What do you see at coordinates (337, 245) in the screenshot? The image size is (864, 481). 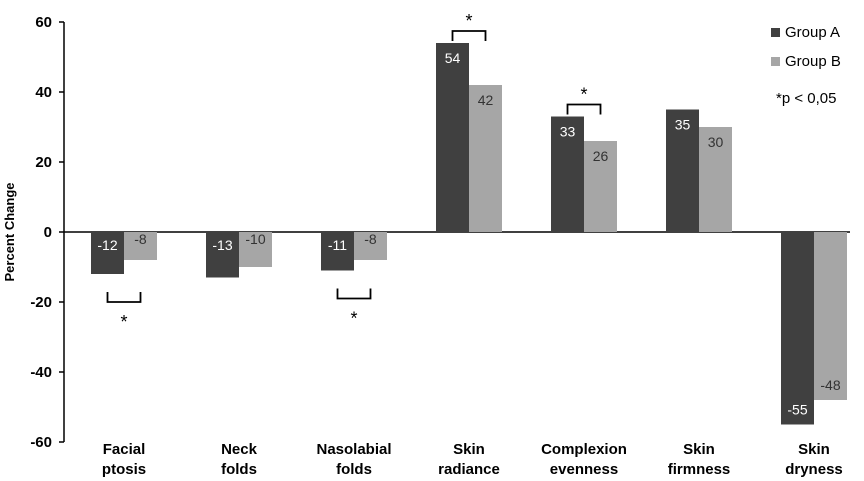 I see `bar-value-label: -11` at bounding box center [337, 245].